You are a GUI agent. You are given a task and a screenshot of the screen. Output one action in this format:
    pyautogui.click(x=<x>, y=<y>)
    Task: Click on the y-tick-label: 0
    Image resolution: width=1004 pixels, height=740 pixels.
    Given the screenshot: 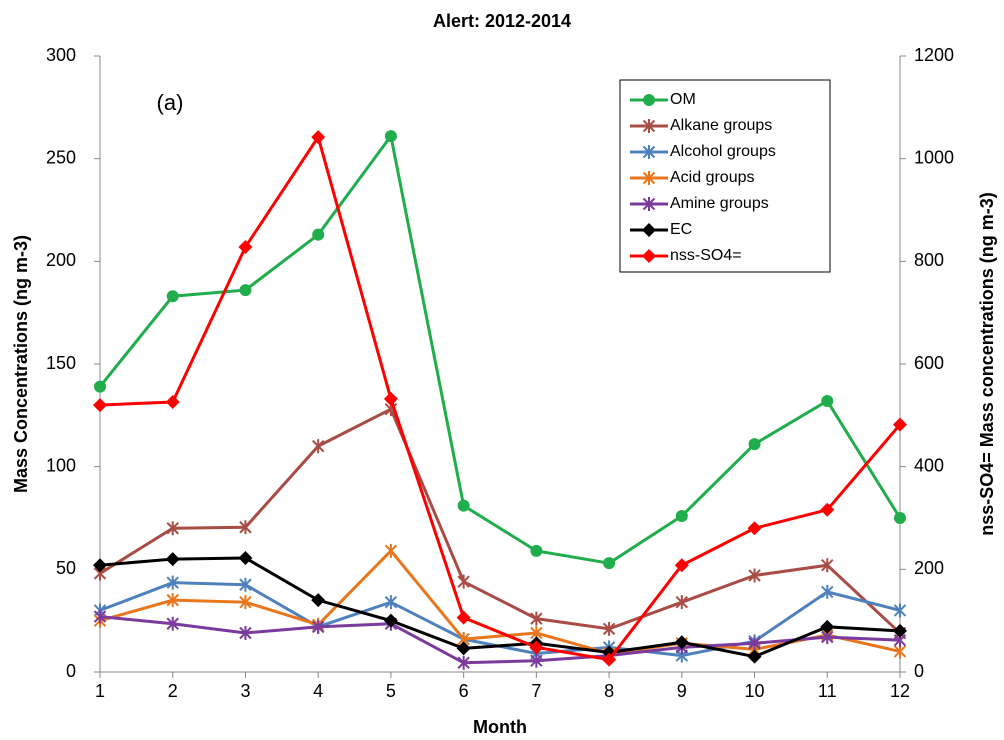 What is the action you would take?
    pyautogui.click(x=71, y=671)
    